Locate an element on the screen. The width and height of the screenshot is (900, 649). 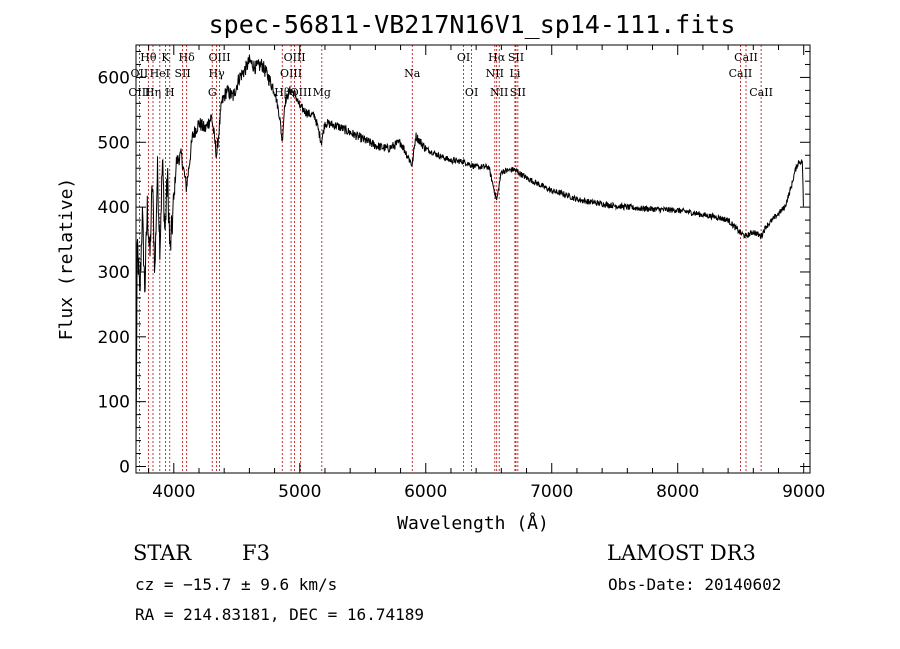
object-subclass: F3 is located at coordinates (256, 553).